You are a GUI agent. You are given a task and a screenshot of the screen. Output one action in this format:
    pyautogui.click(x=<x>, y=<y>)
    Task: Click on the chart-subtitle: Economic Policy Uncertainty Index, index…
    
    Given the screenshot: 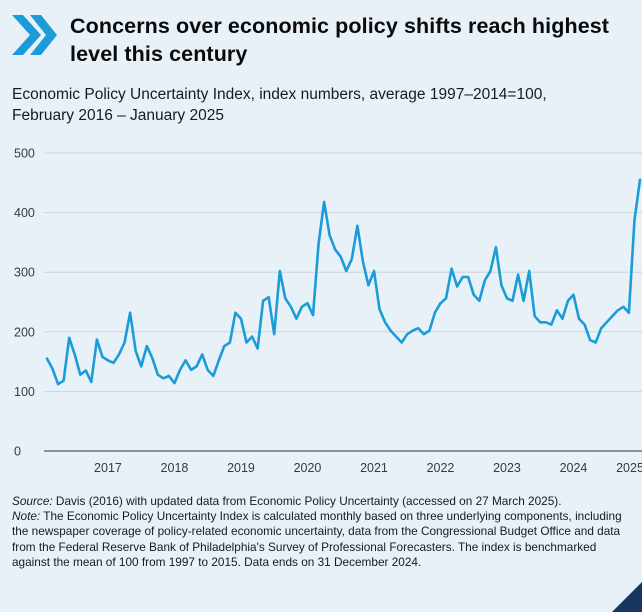 What is the action you would take?
    pyautogui.click(x=279, y=104)
    